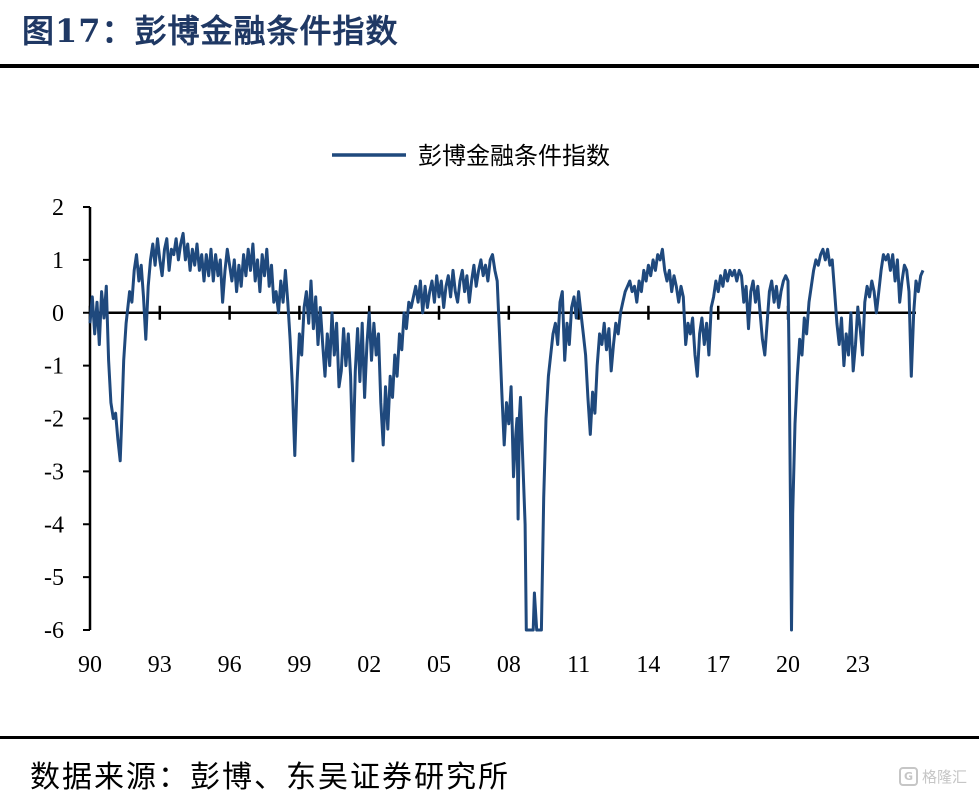 The height and width of the screenshot is (798, 979). What do you see at coordinates (578, 665) in the screenshot?
I see `x-tick-label: 11` at bounding box center [578, 665].